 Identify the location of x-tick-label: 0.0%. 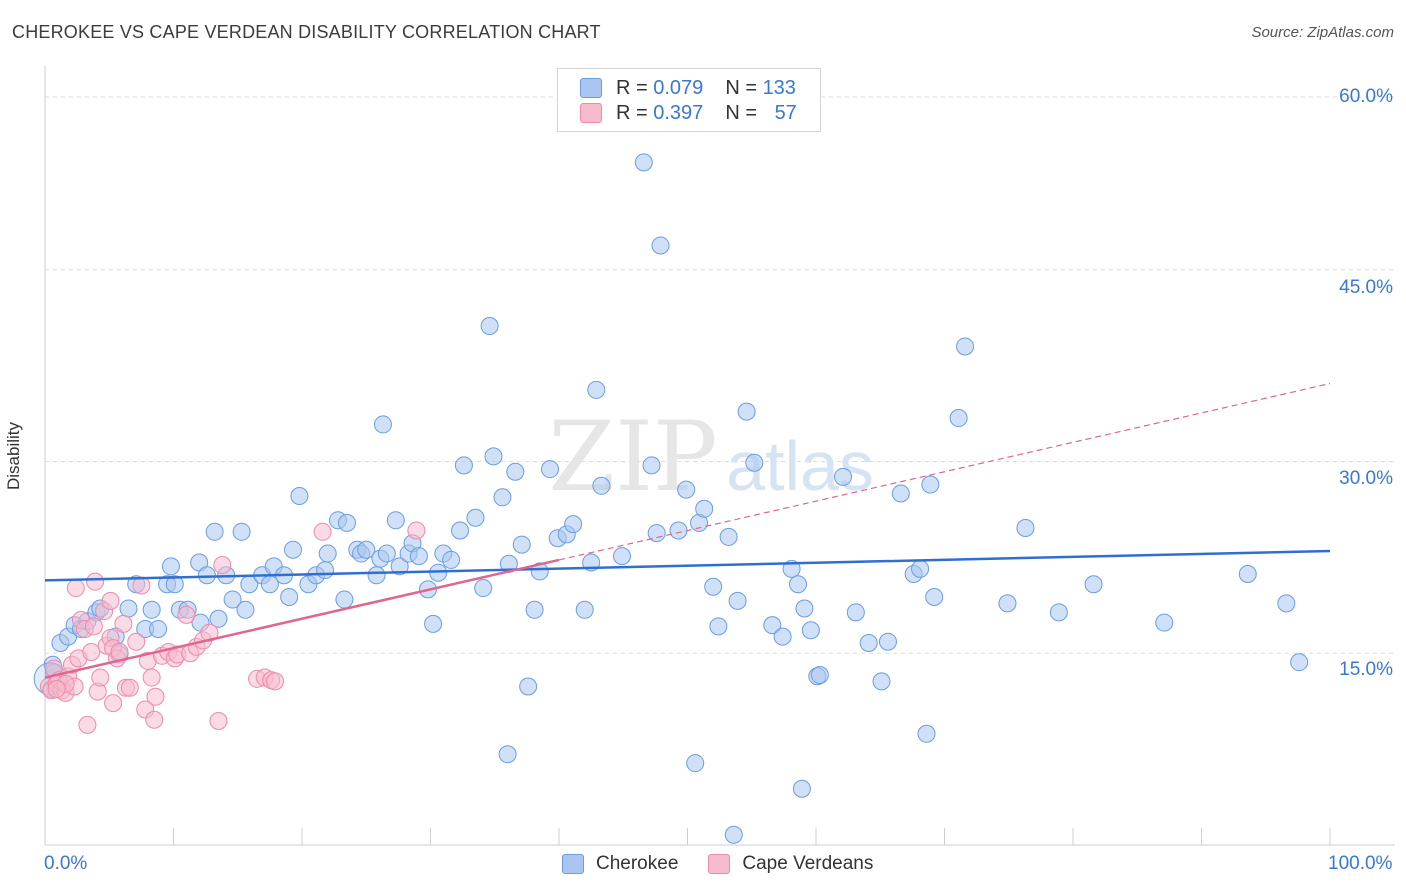
(66, 863).